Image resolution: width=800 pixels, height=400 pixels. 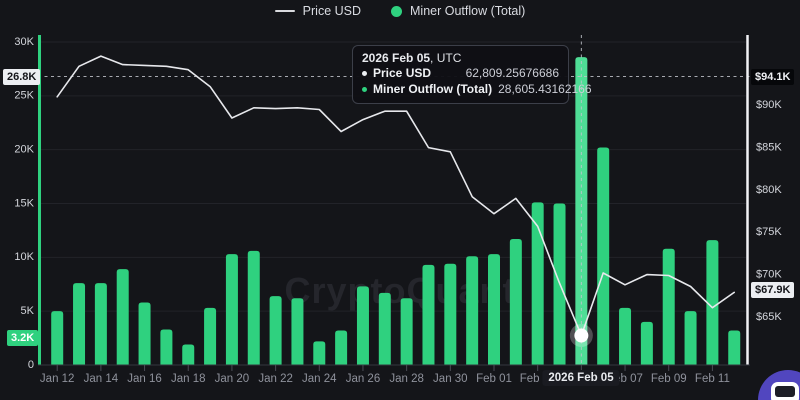 I want to click on tooltip-row-outflow: Miner Outflow (Total) 28,605.43162166, so click(x=477, y=89).